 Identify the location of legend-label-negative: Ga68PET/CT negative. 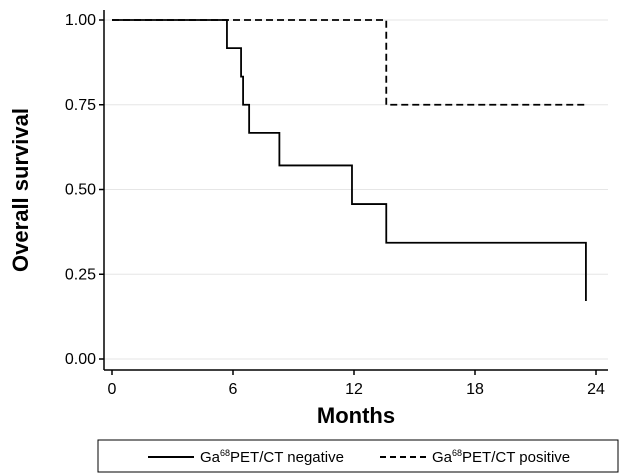
(272, 457).